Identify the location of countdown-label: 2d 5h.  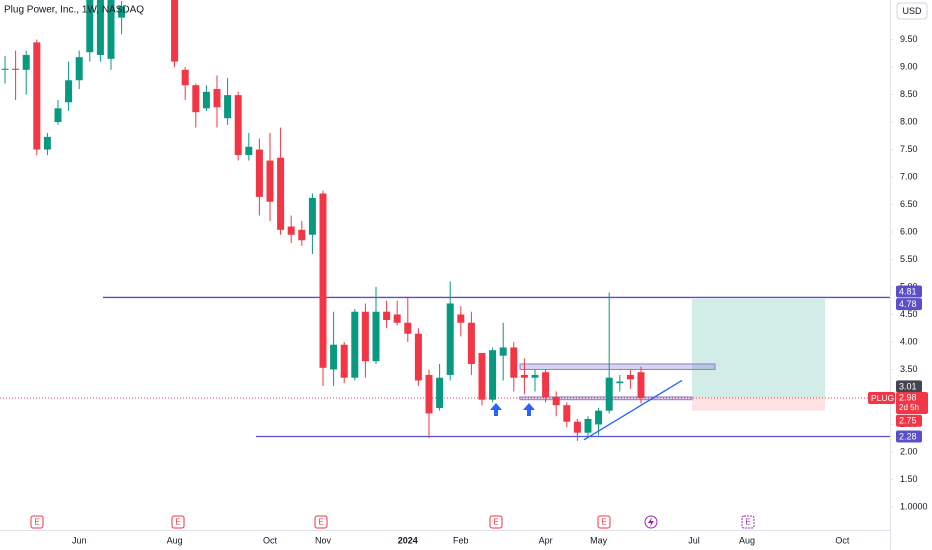
(909, 407).